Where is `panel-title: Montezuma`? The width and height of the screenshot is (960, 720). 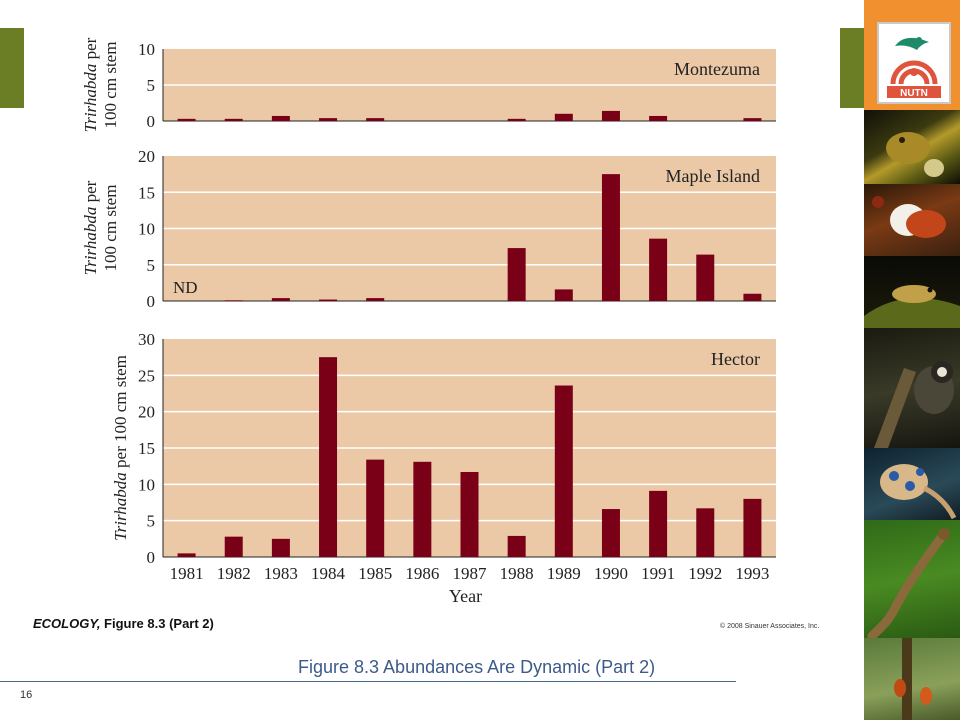
panel-title: Montezuma is located at coordinates (717, 69).